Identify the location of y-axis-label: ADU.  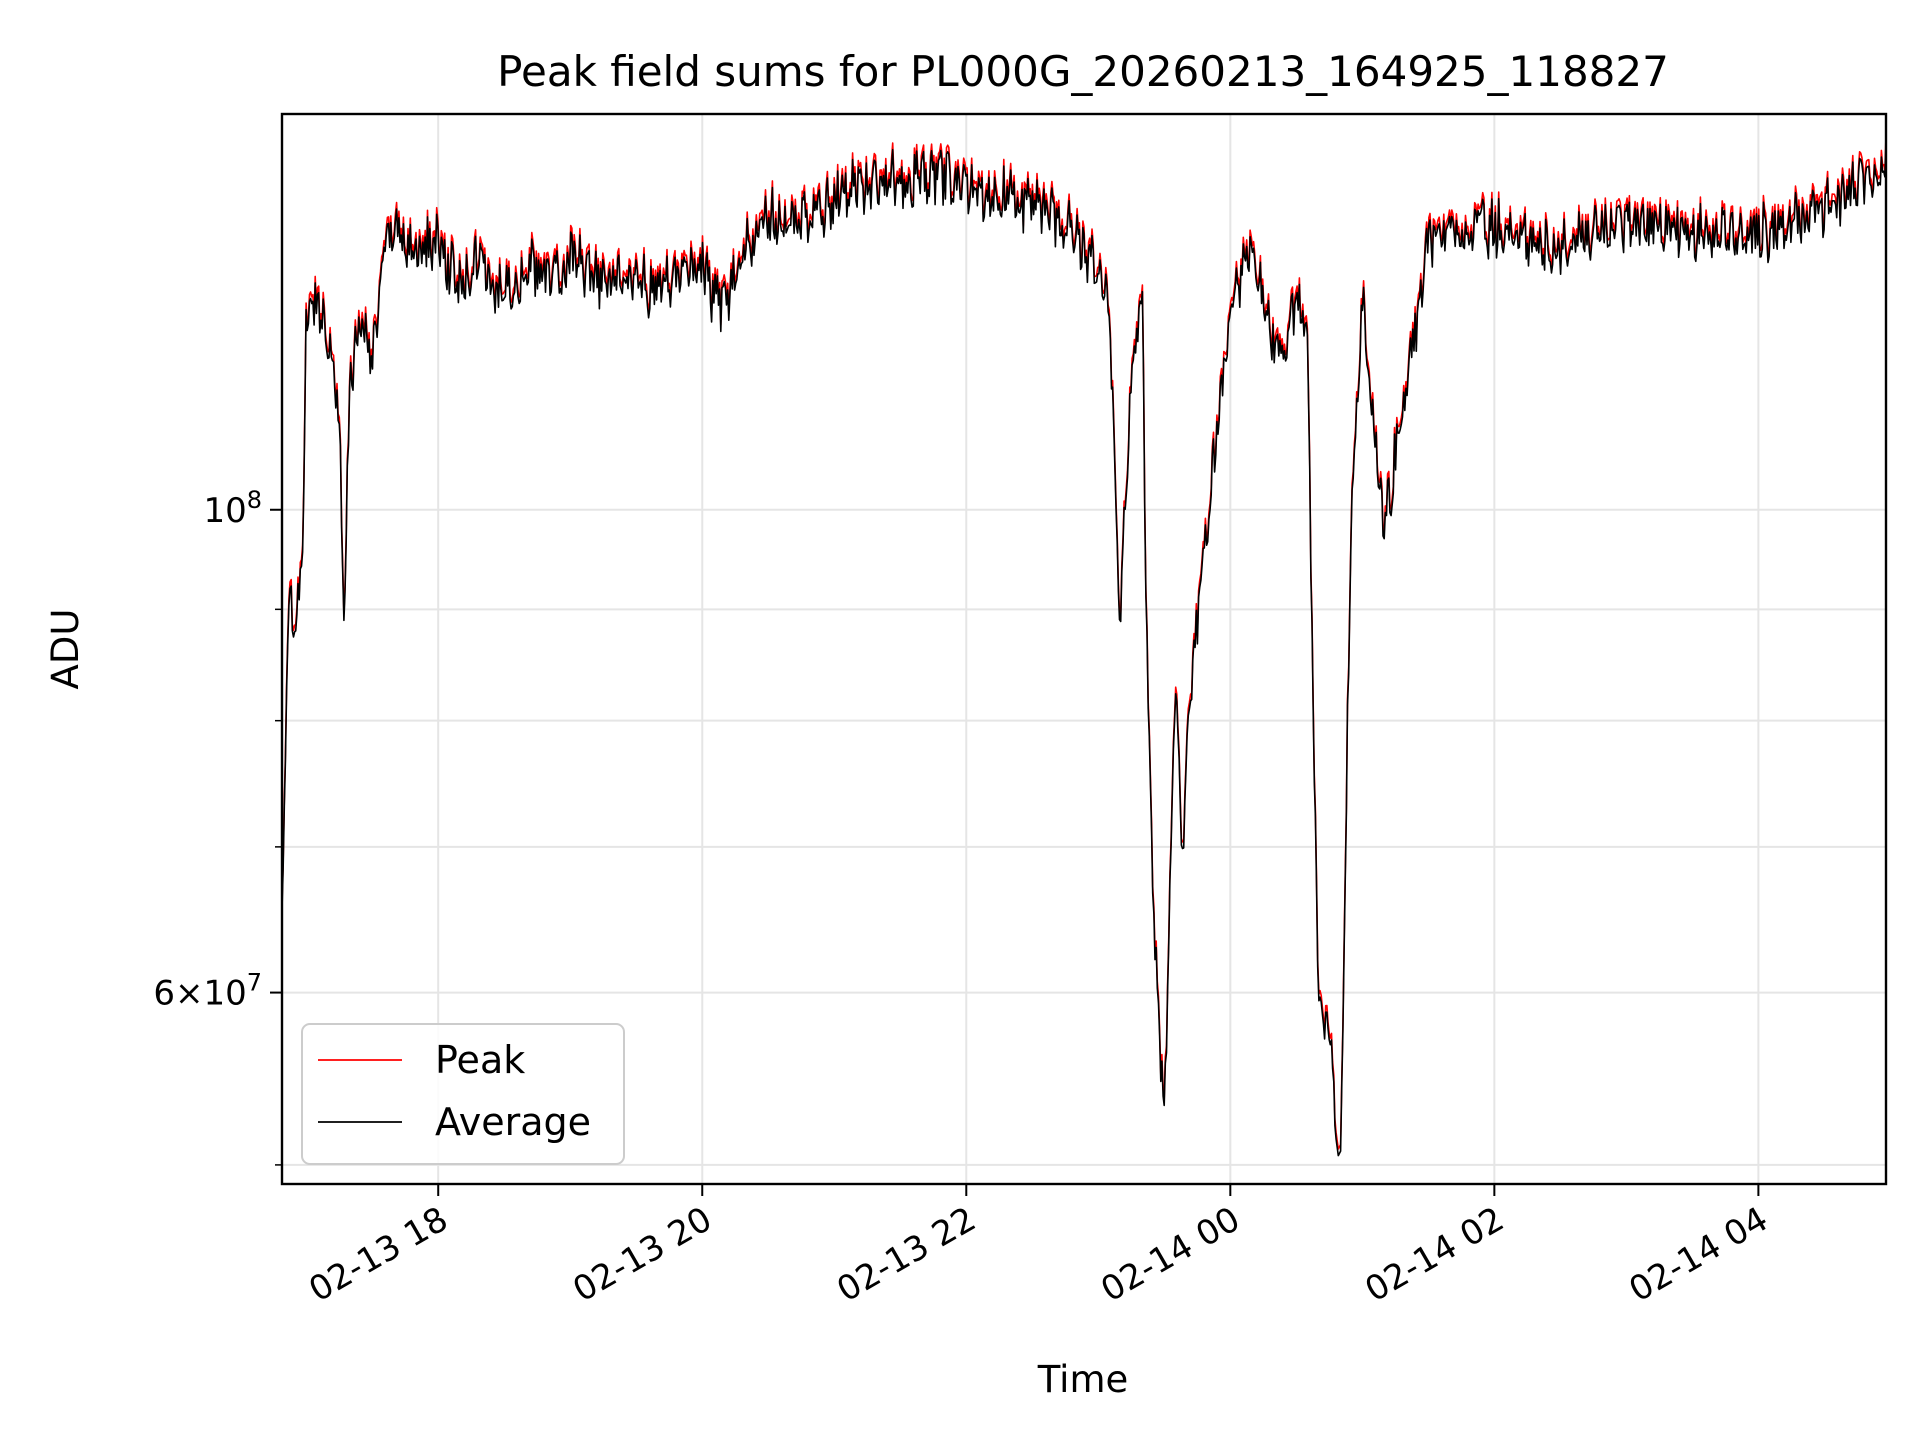
(65, 649).